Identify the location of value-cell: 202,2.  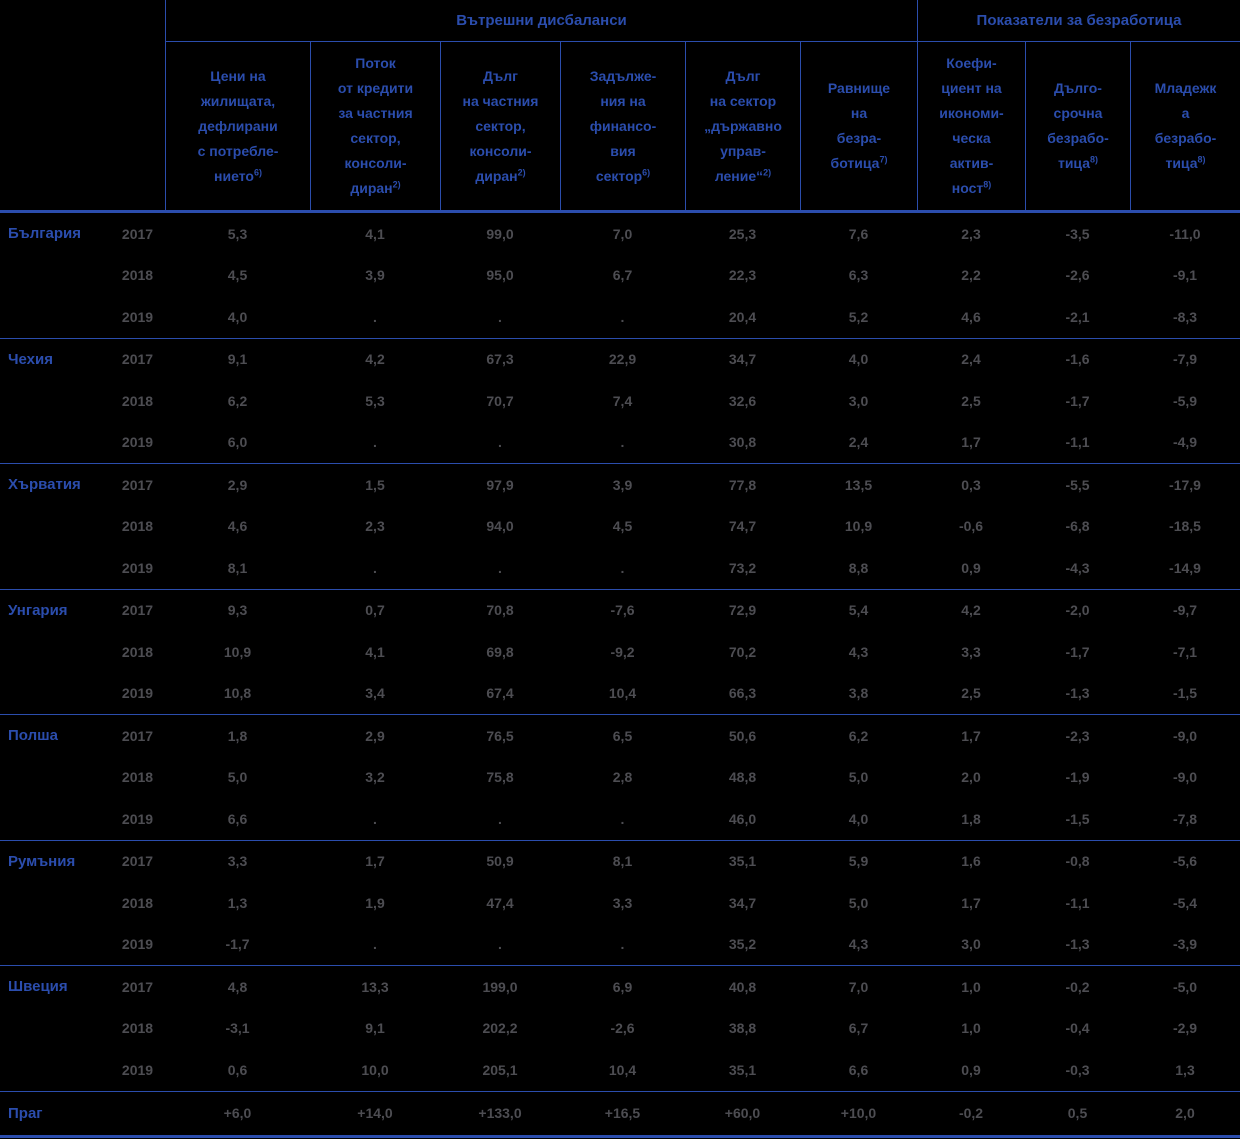
(500, 1028).